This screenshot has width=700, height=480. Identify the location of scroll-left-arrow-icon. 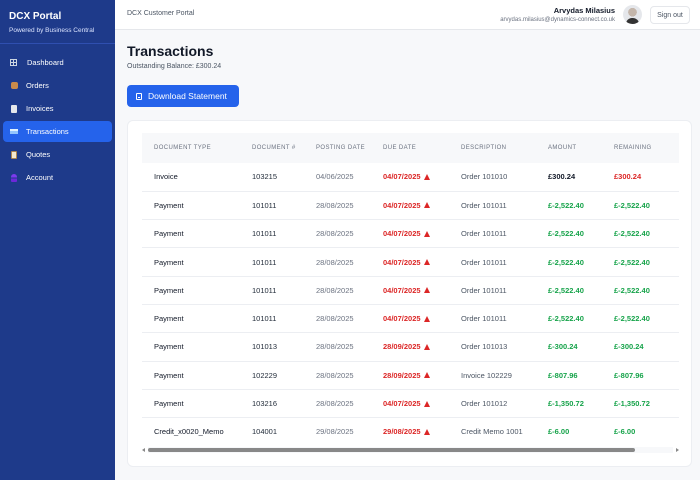
(143, 450).